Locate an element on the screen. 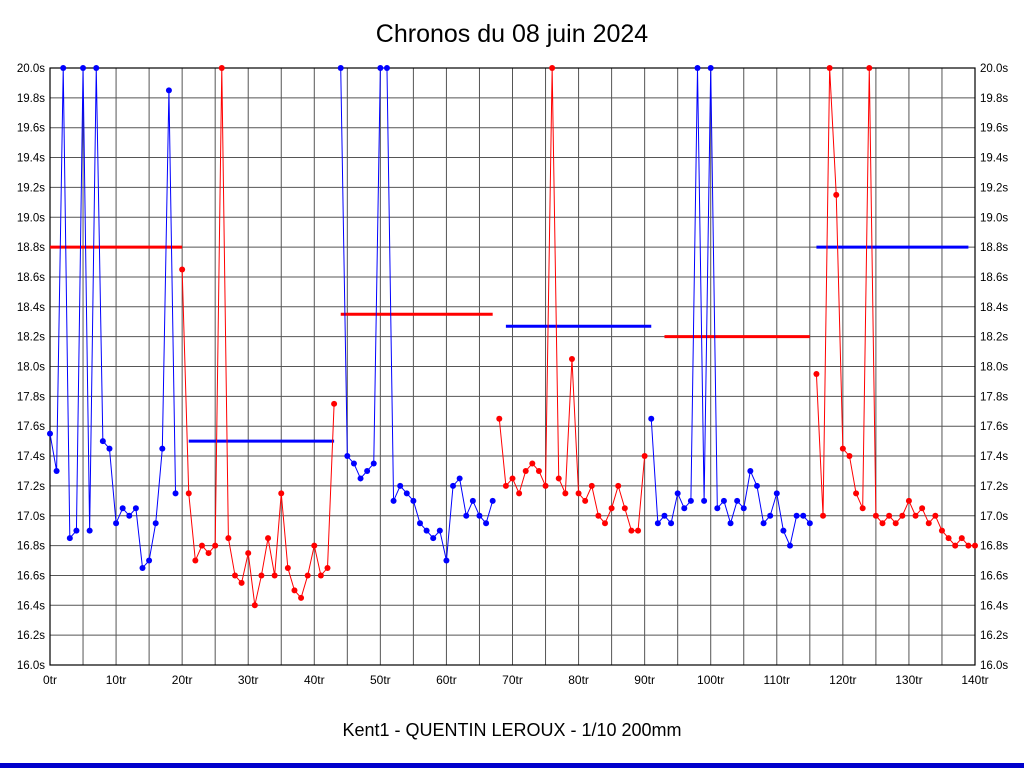  x-axis-tick-label: 80tr is located at coordinates (578, 680).